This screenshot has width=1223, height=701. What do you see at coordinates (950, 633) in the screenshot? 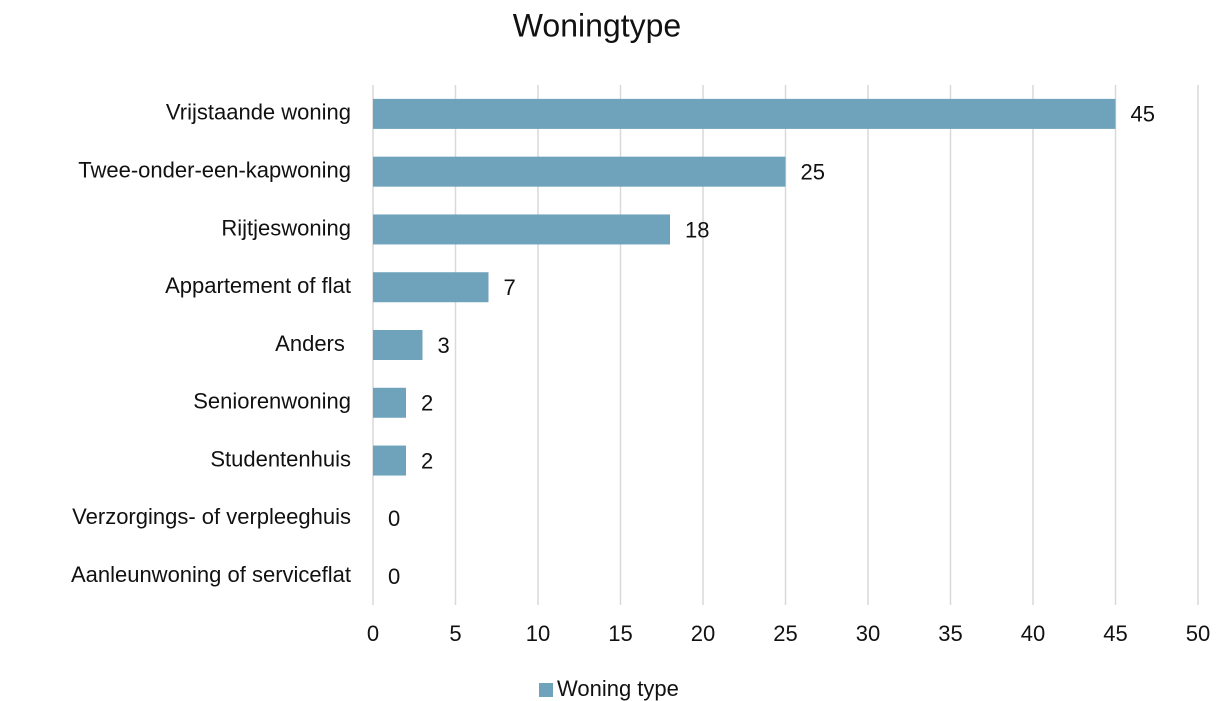
I see `x-tick-label: 35` at bounding box center [950, 633].